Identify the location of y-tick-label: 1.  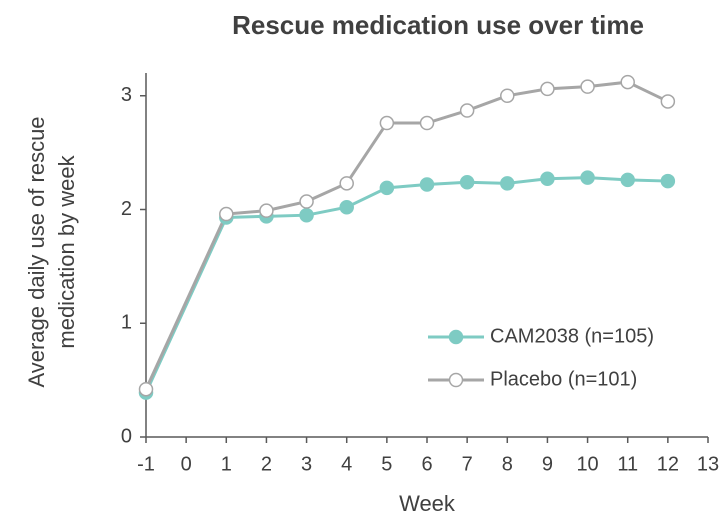
(126, 323).